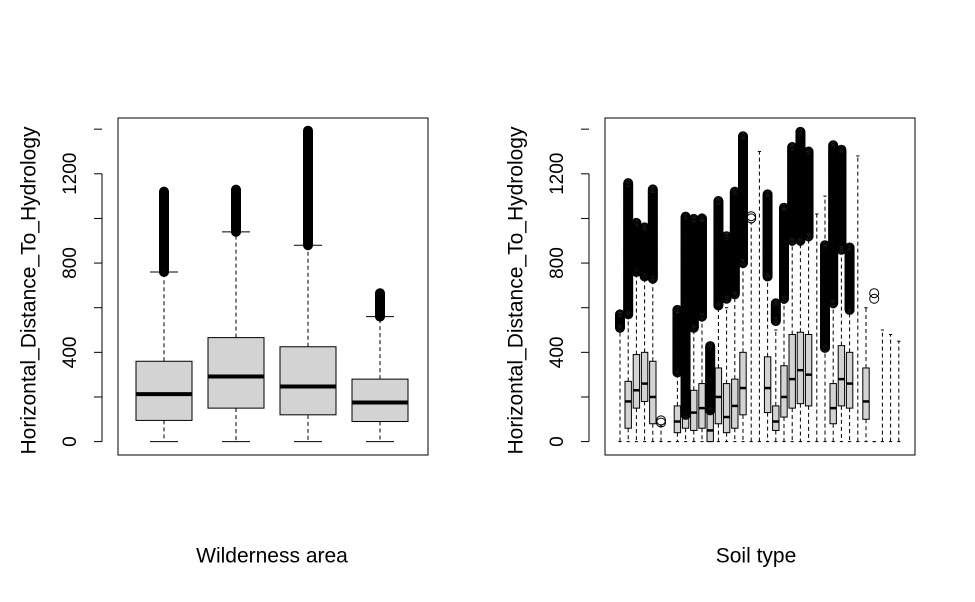  I want to click on x-axis-title: Soil type, so click(756, 556).